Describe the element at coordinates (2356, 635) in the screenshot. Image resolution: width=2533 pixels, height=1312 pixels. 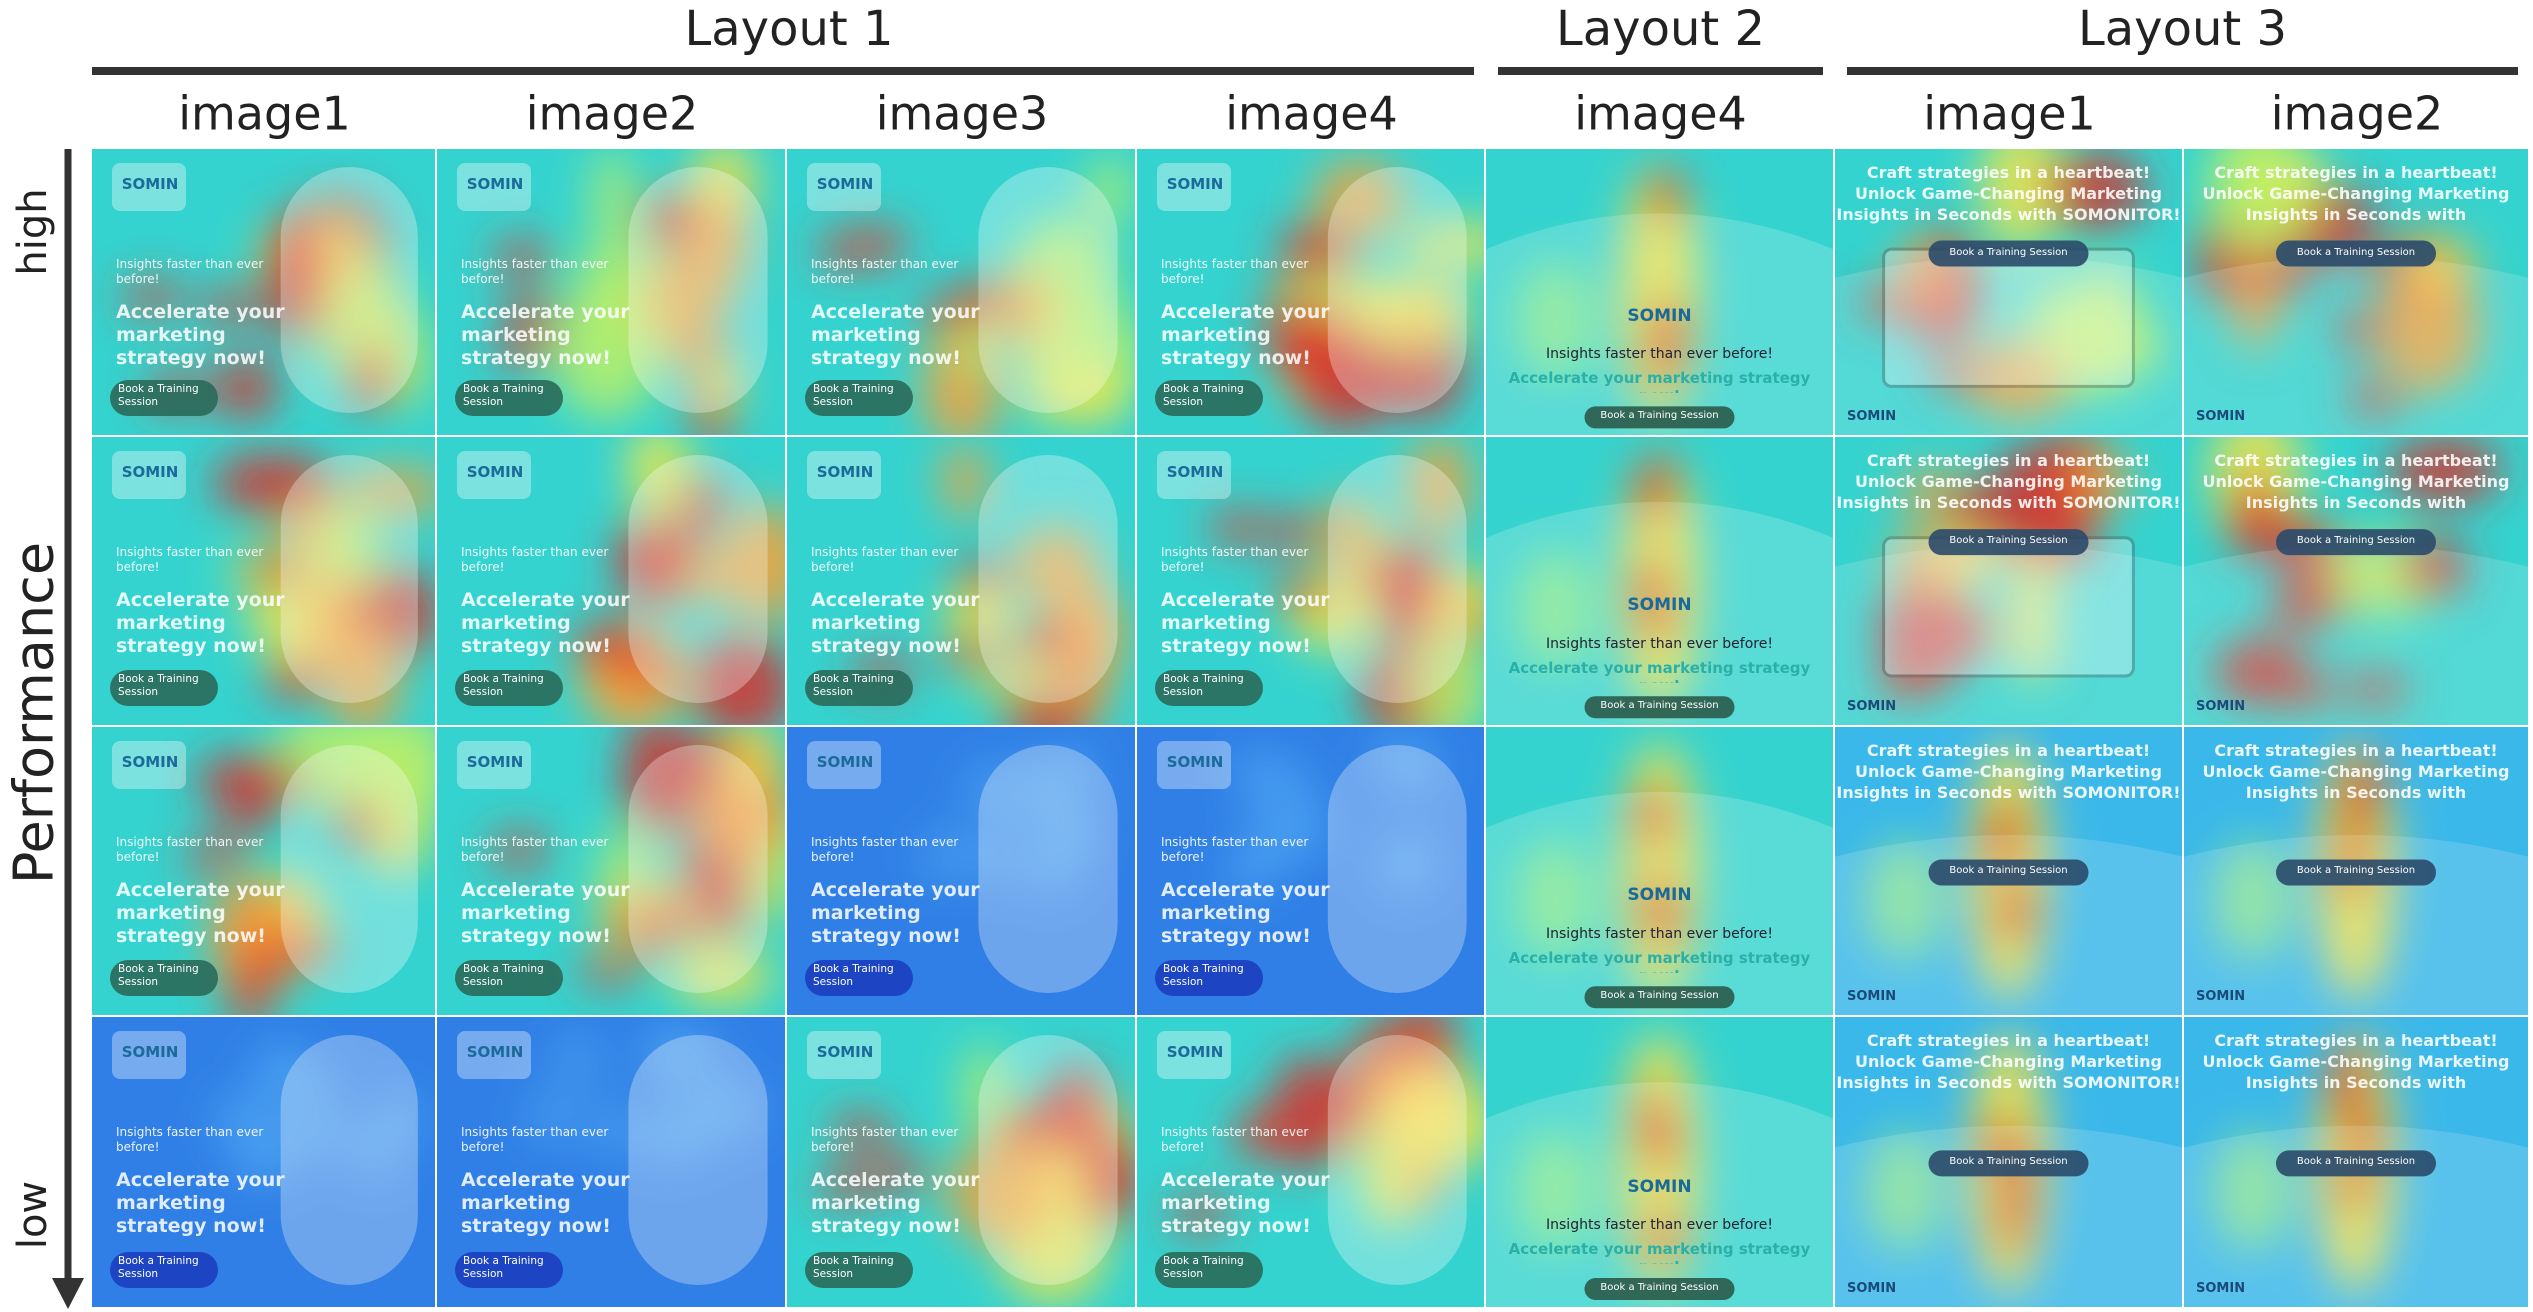
I see `arc-shape` at that location.